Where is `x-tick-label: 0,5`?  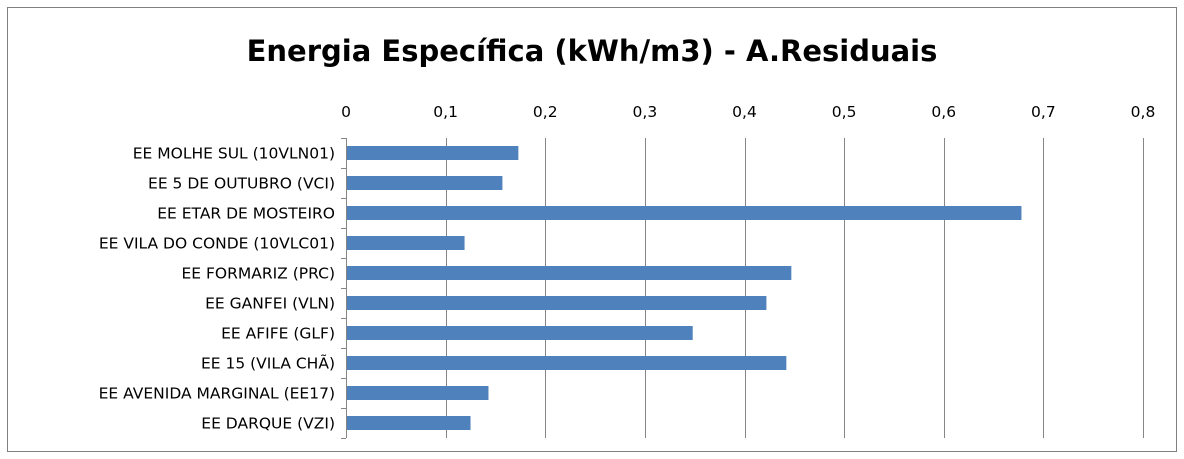
x-tick-label: 0,5 is located at coordinates (844, 112).